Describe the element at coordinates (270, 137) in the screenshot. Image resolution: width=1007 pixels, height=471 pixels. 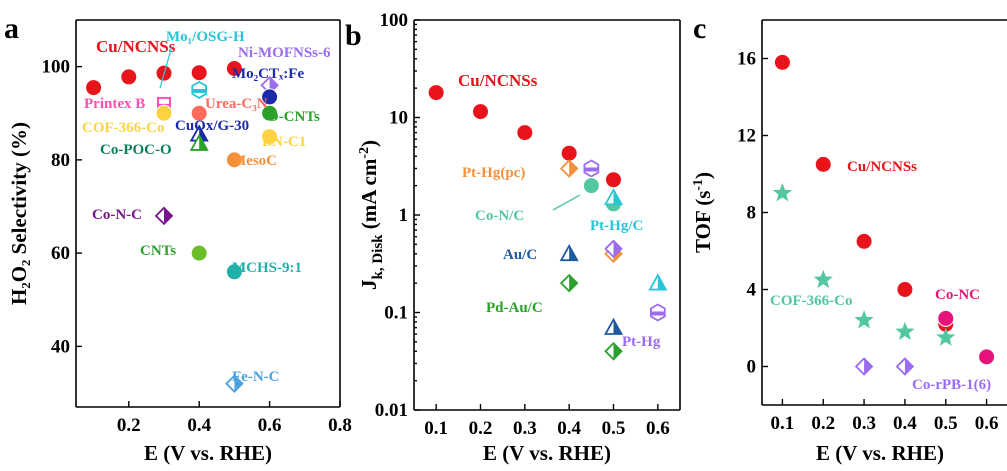
I see `marker-bn-c1` at that location.